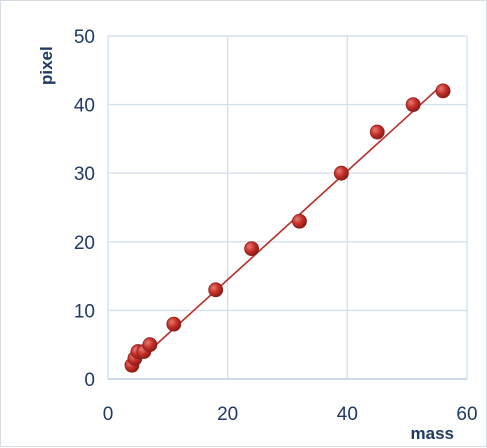 The height and width of the screenshot is (448, 487). Describe the element at coordinates (89, 380) in the screenshot. I see `y-tick-label: 0` at that location.